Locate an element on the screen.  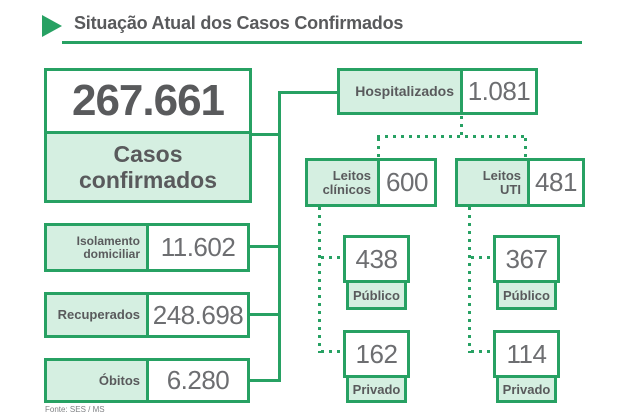
stat-label: Isolamento domiciliar is located at coordinates (98, 247).